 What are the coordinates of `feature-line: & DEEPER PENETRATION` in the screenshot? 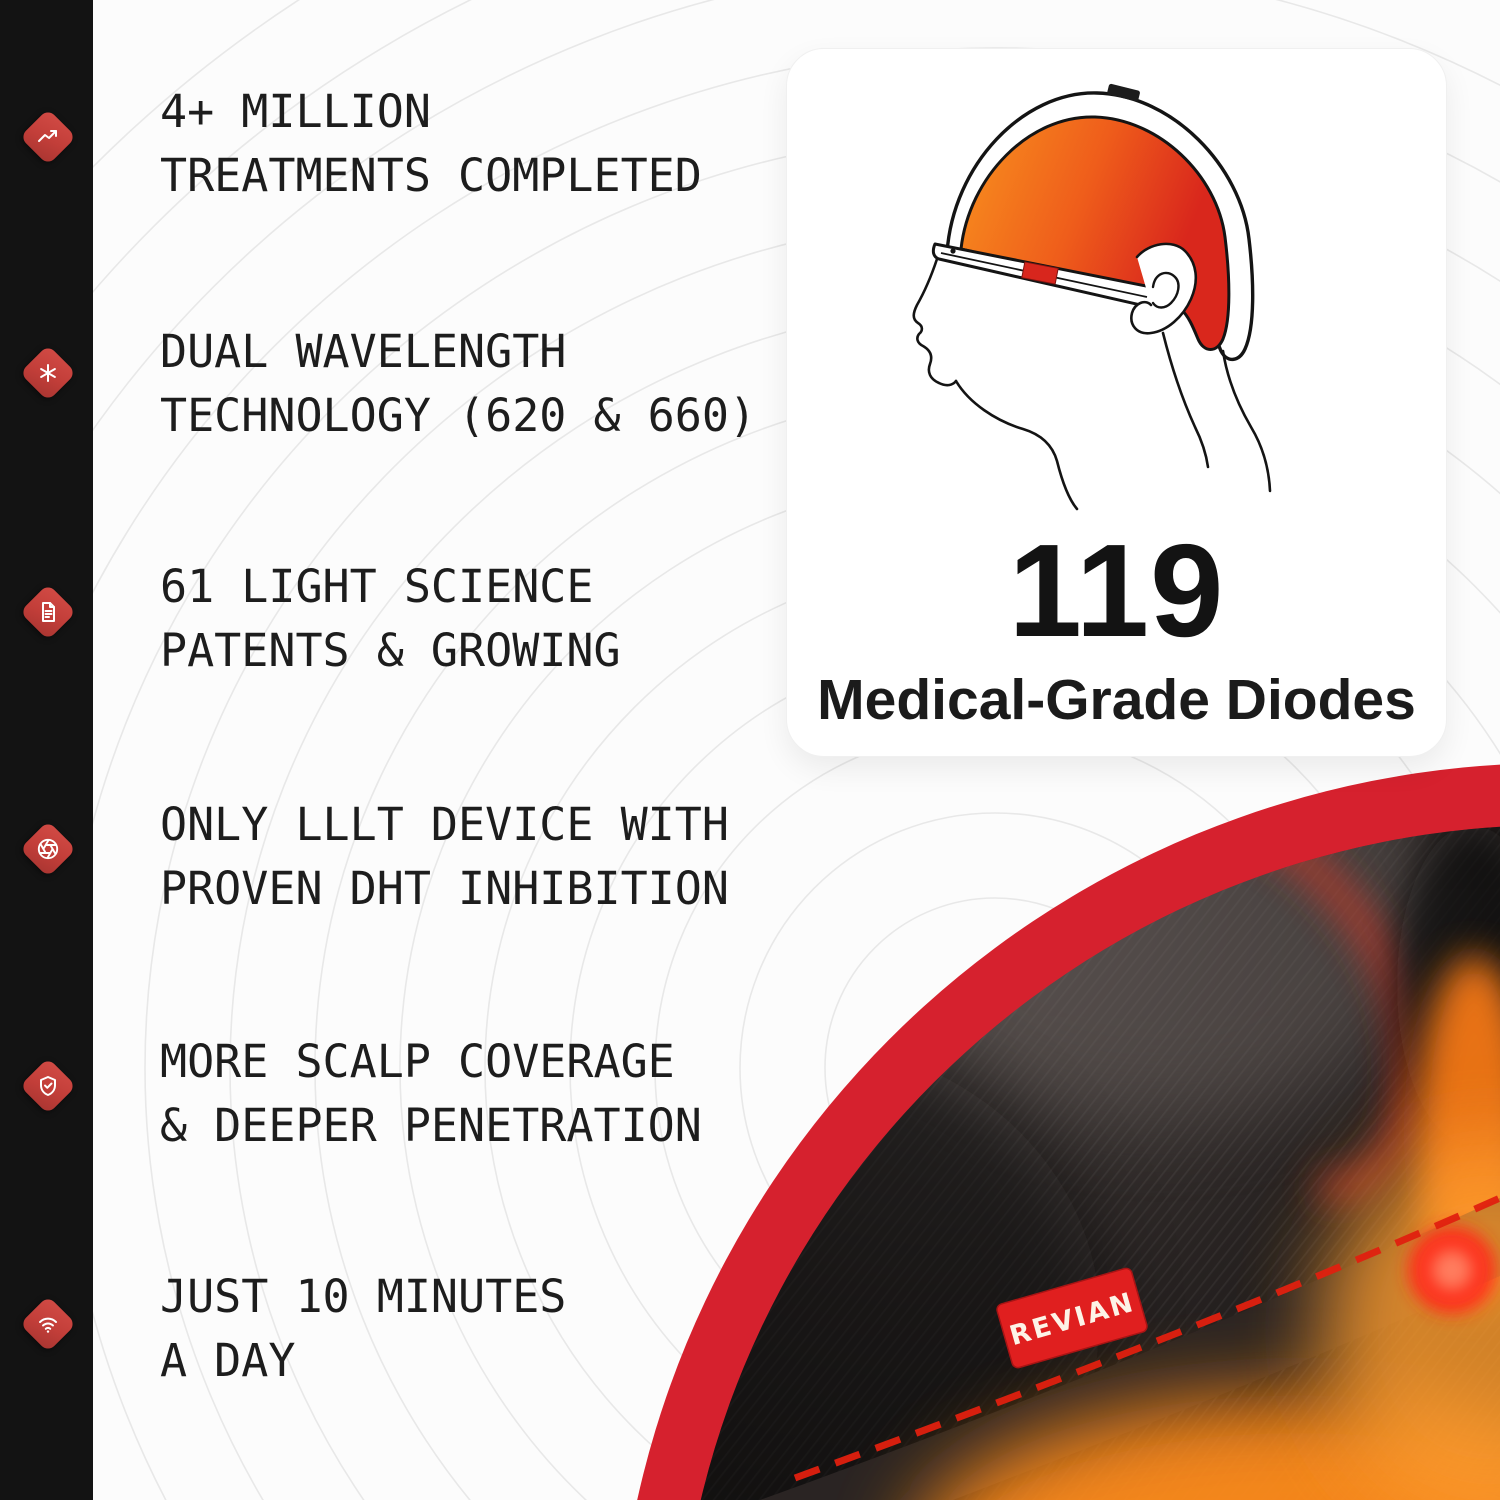 It's located at (431, 1125).